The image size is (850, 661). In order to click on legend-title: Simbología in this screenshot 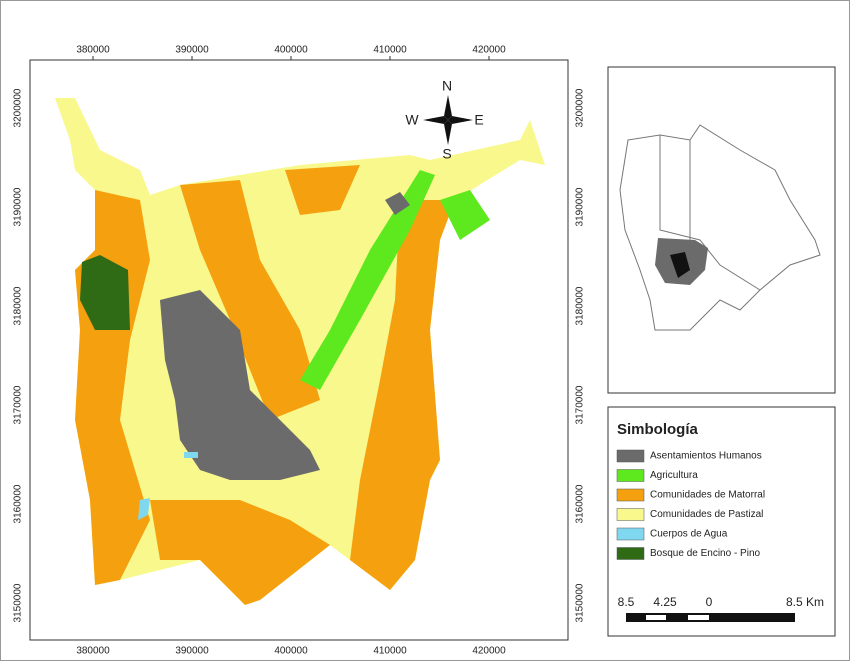, I will do `click(657, 429)`.